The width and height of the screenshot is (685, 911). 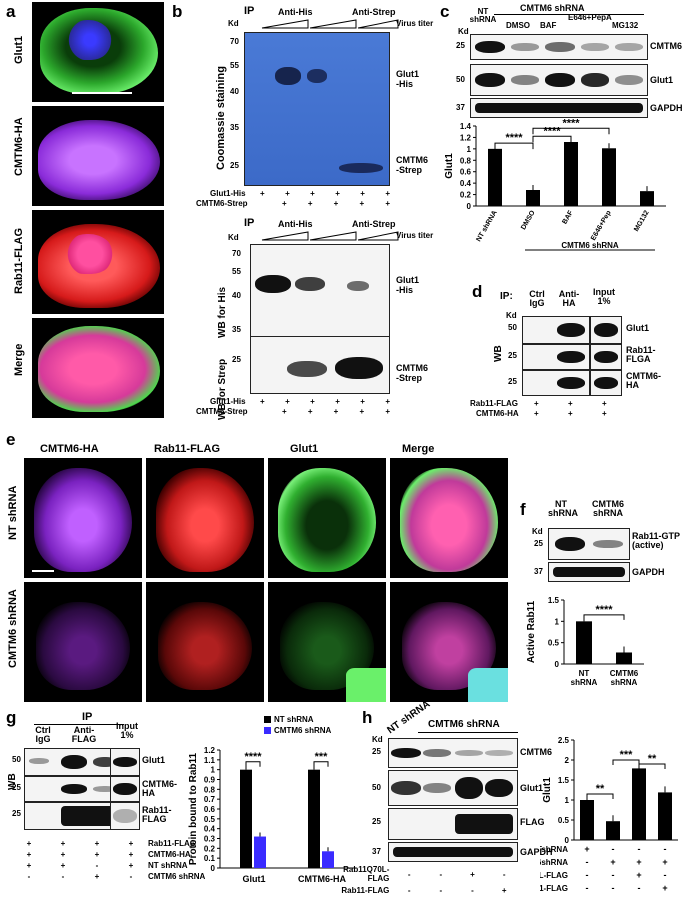 What do you see at coordinates (367, 717) in the screenshot?
I see `panel-h-letter: h` at bounding box center [367, 717].